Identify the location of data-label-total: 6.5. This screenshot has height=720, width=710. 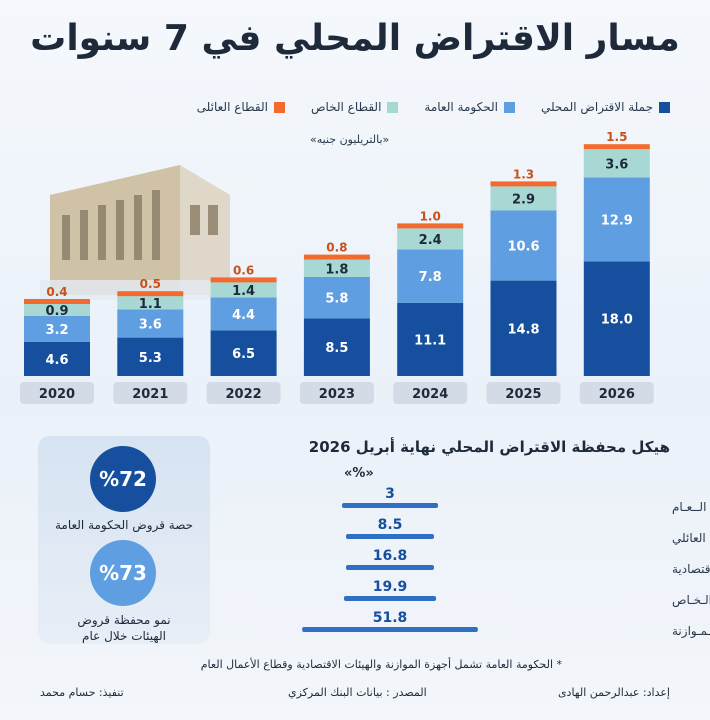
(243, 354).